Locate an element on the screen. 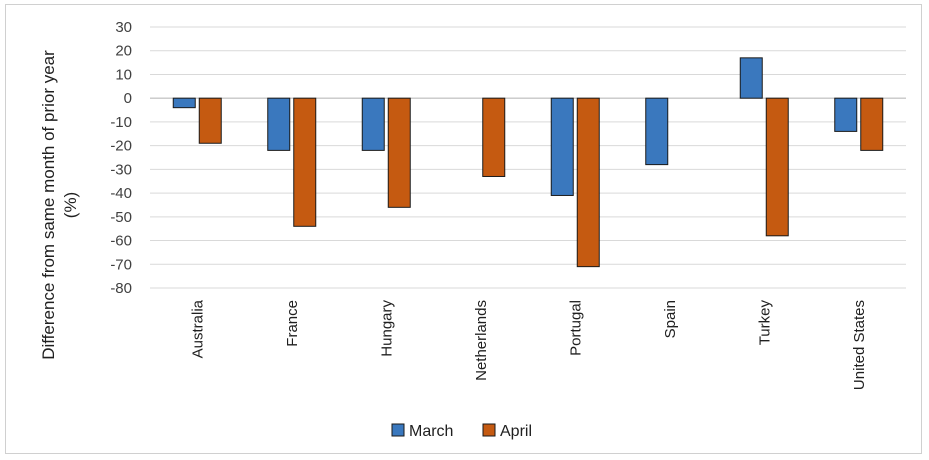 The width and height of the screenshot is (929, 460). bar-april-france is located at coordinates (305, 162).